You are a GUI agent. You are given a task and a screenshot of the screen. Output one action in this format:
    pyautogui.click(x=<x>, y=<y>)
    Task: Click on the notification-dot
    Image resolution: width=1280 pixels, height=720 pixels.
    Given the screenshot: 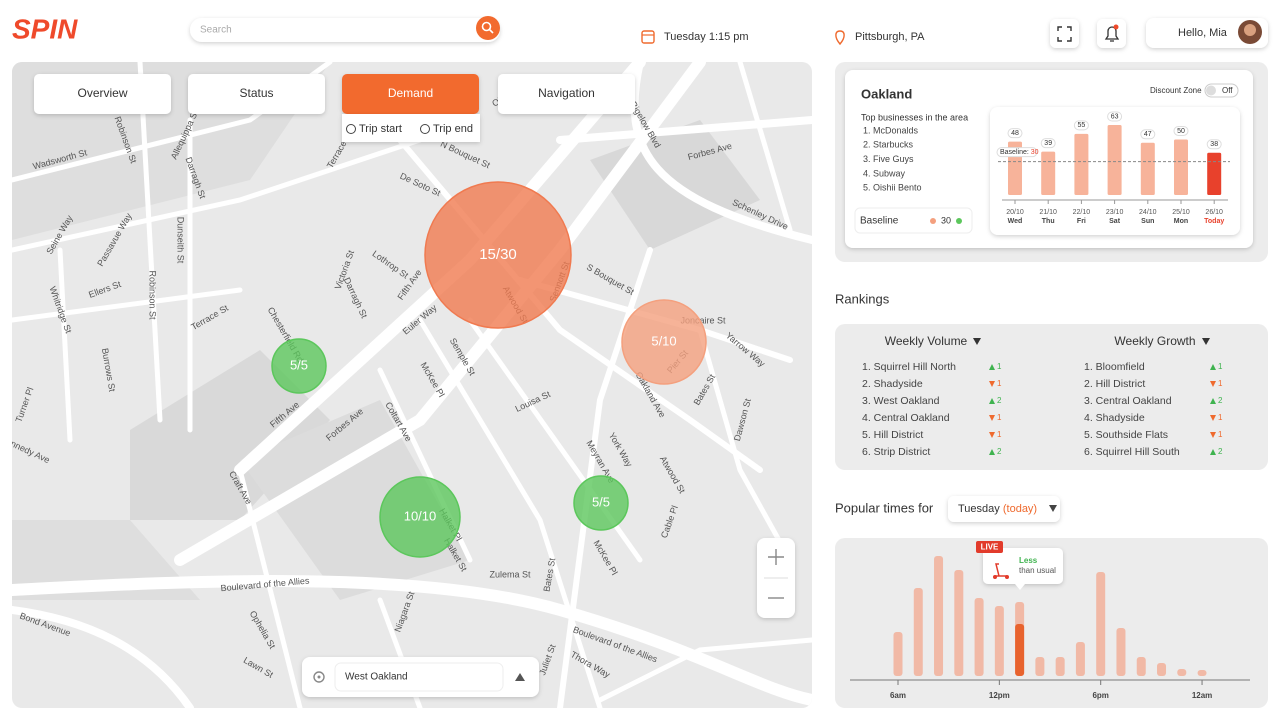 What is the action you would take?
    pyautogui.click(x=1116, y=27)
    